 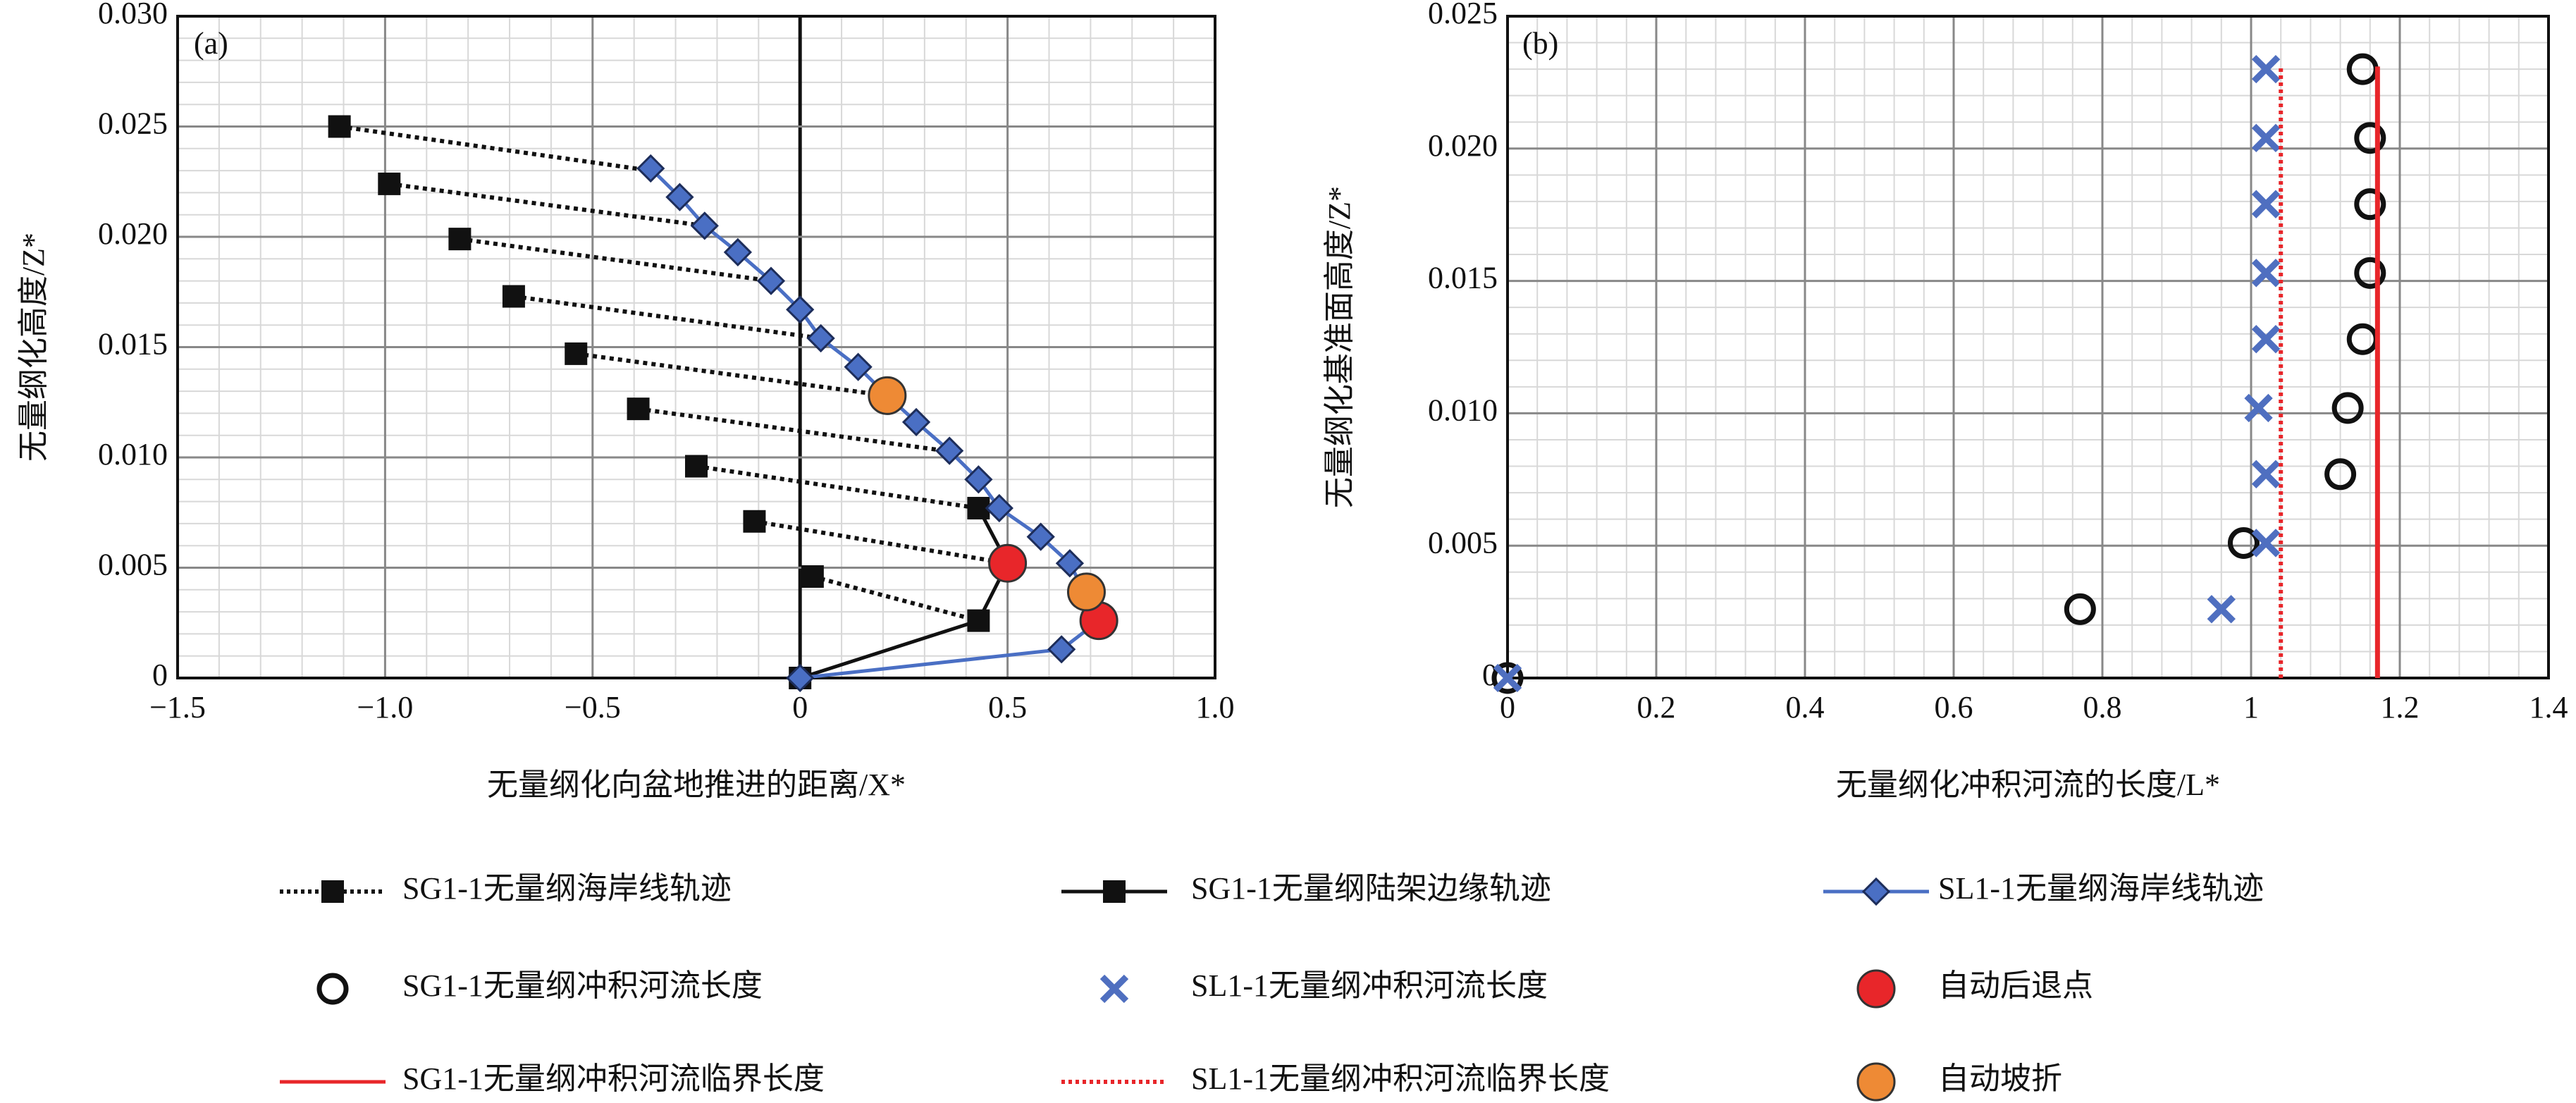 What do you see at coordinates (1400, 1078) in the screenshot?
I see `legend-label: SL1-1无量纲冲积河流临界长度` at bounding box center [1400, 1078].